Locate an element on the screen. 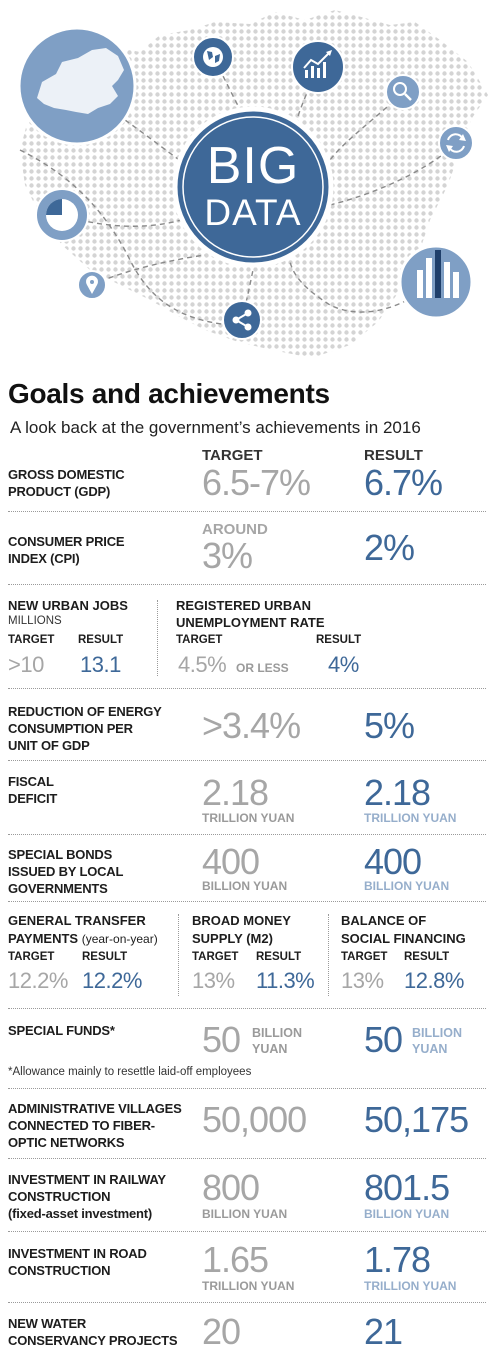 The image size is (496, 1358). villages-target: 50,000 is located at coordinates (254, 1119).